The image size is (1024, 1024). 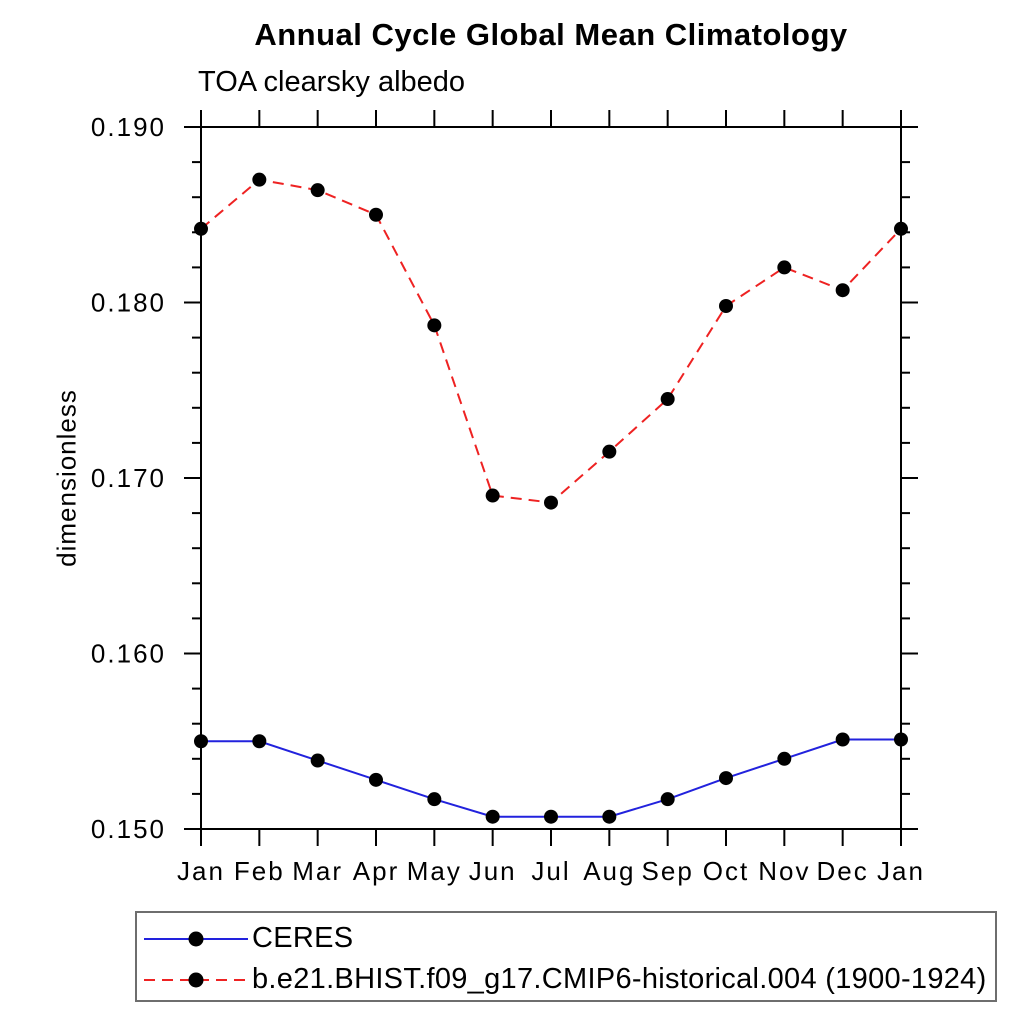 I want to click on chart-title: Annual Cycle Global Mean Climatology, so click(x=551, y=34).